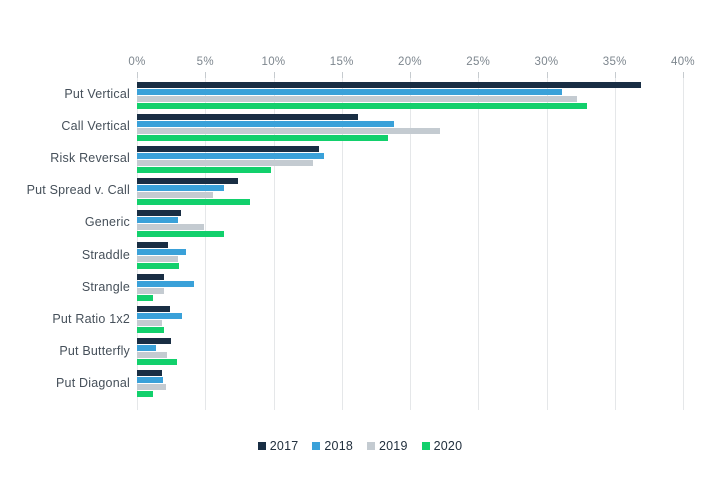  I want to click on legend-label: 2017, so click(284, 446).